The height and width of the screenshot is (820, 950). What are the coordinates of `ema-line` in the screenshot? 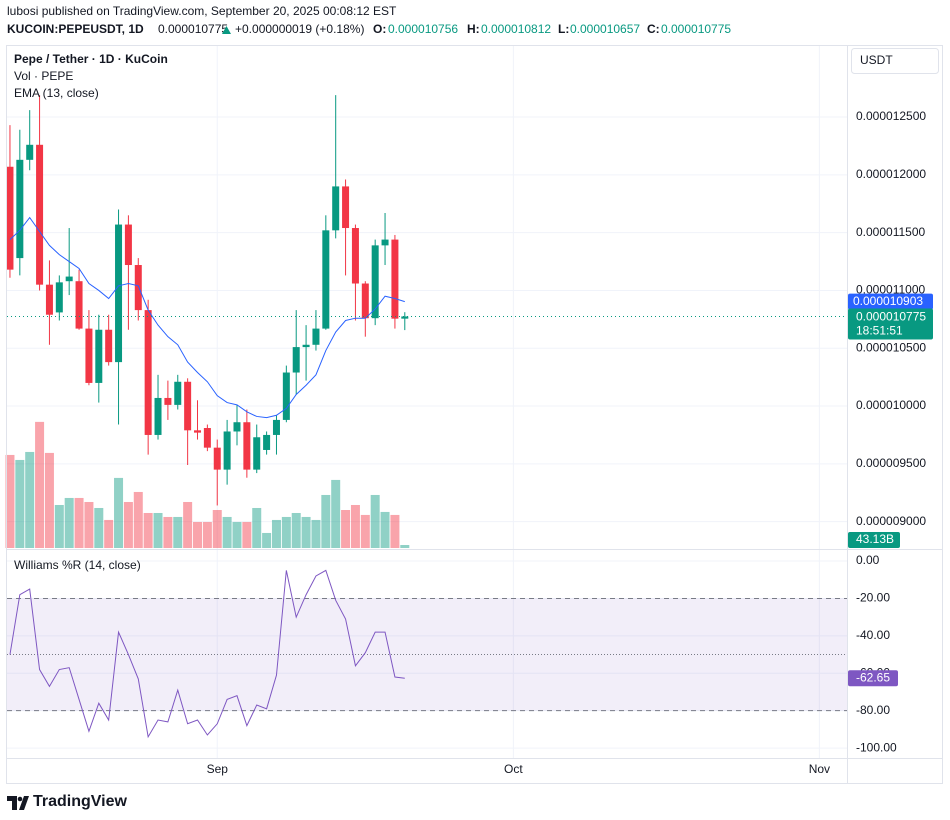 It's located at (207, 317).